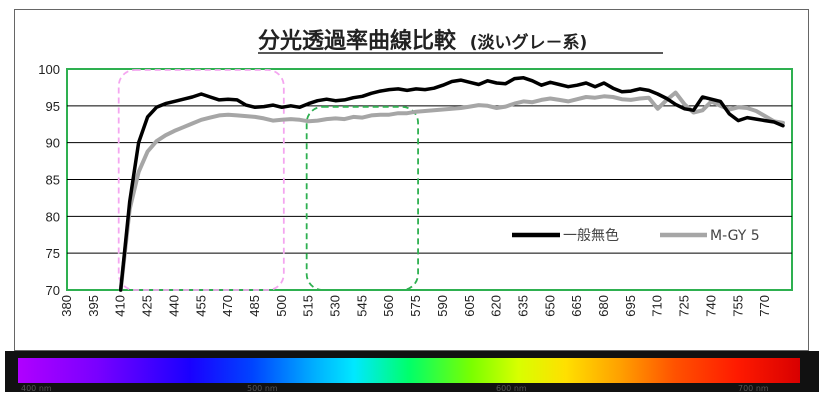  What do you see at coordinates (735, 236) in the screenshot?
I see `legend-label-series-2: M-GY 5` at bounding box center [735, 236].